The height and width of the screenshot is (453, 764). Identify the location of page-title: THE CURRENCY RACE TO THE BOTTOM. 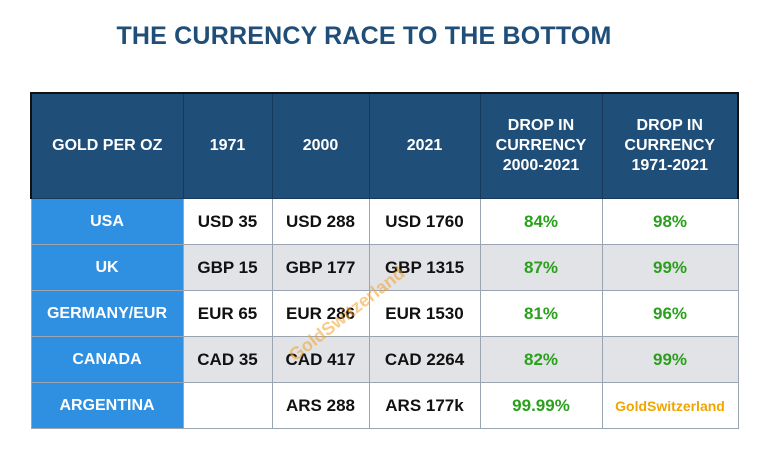
(364, 36).